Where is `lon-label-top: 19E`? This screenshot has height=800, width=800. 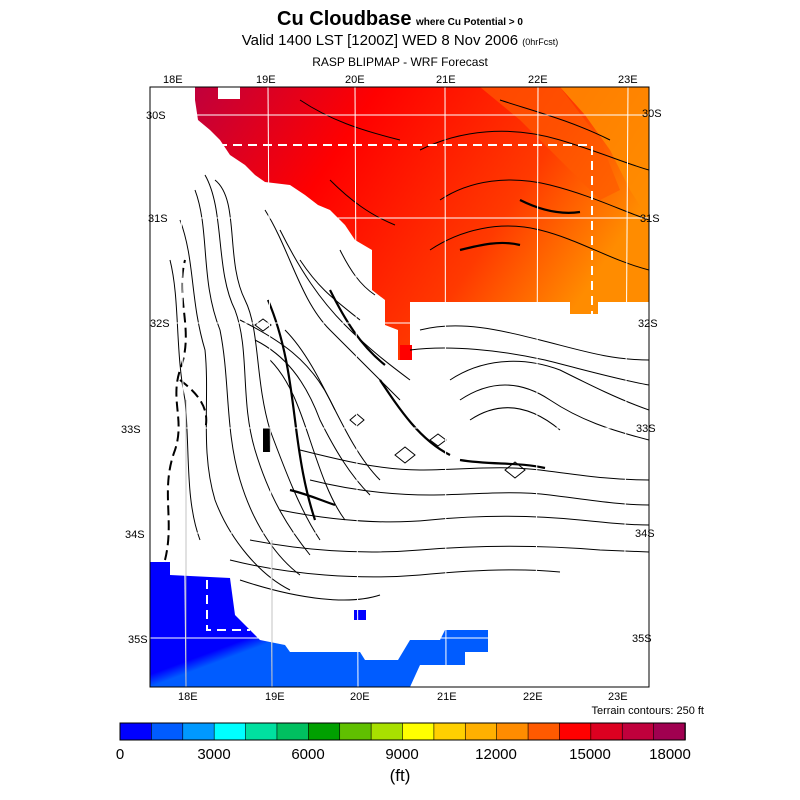 lon-label-top: 19E is located at coordinates (266, 80).